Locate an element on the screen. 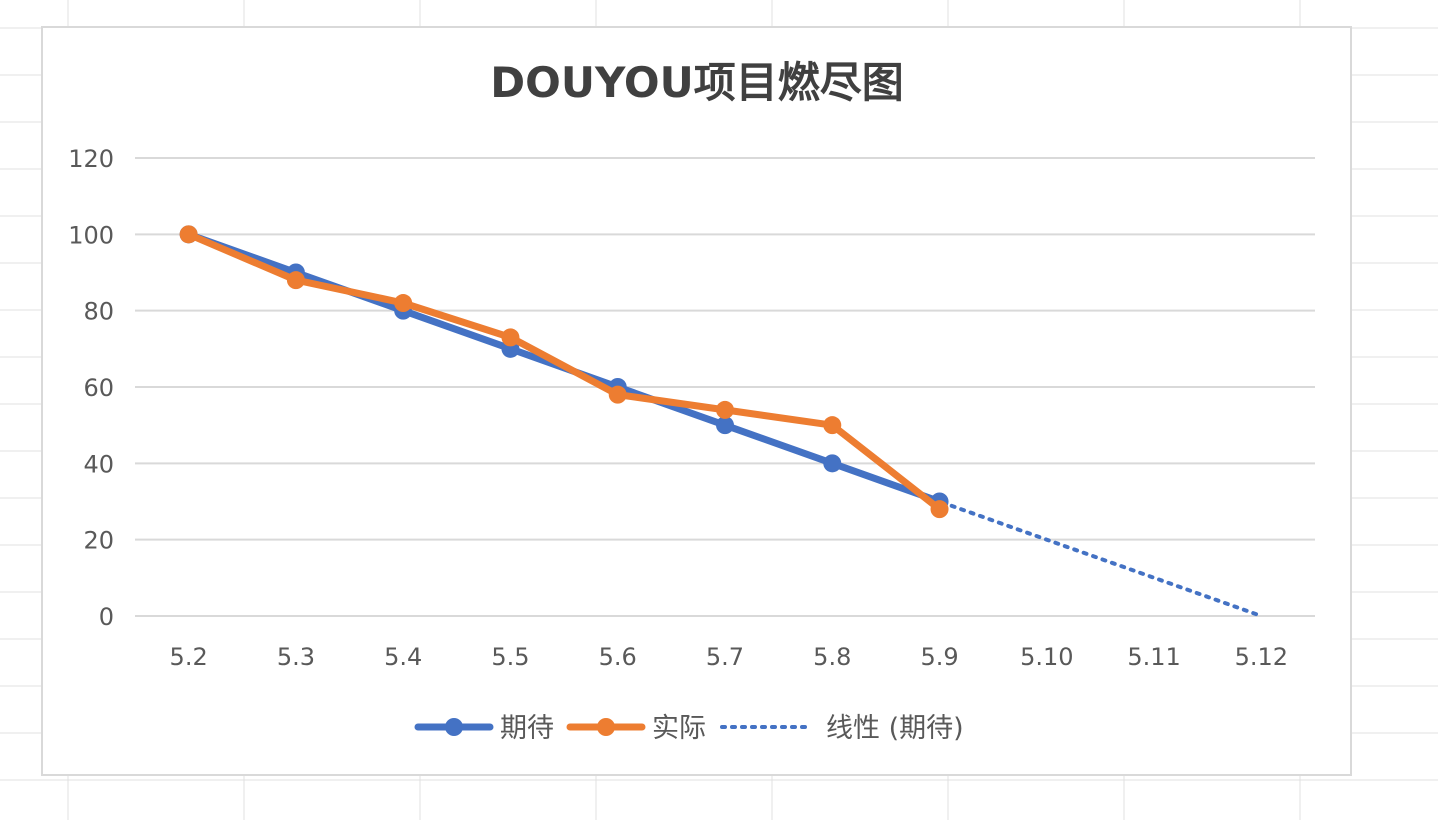  y-tick-label: 40 is located at coordinates (98, 464).